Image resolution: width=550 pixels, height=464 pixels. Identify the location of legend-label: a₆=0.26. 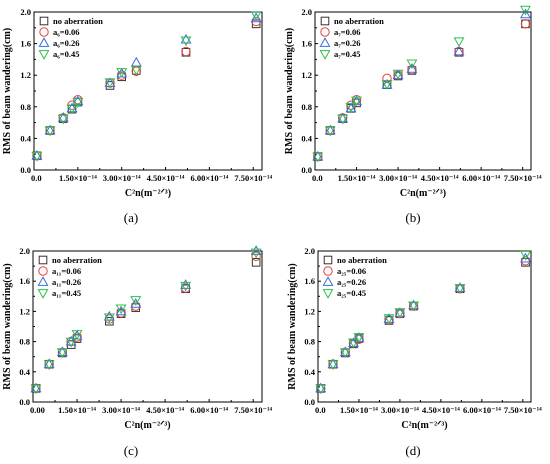
(66, 43).